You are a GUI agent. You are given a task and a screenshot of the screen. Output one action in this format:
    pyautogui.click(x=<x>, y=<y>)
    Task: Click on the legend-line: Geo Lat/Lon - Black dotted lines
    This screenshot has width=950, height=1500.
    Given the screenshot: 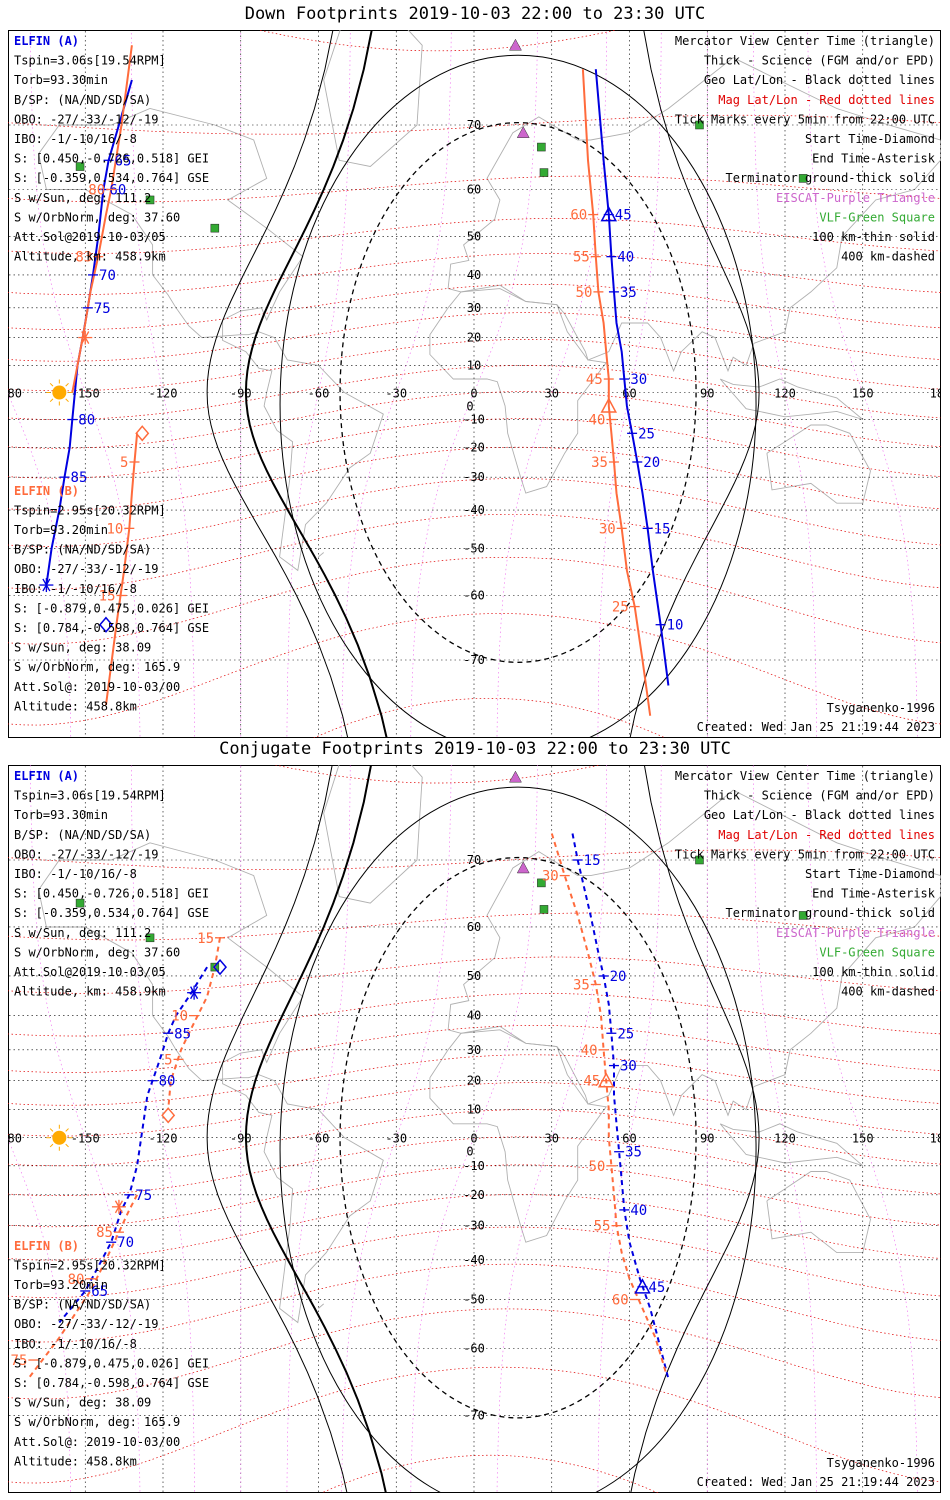 What is the action you would take?
    pyautogui.click(x=819, y=80)
    